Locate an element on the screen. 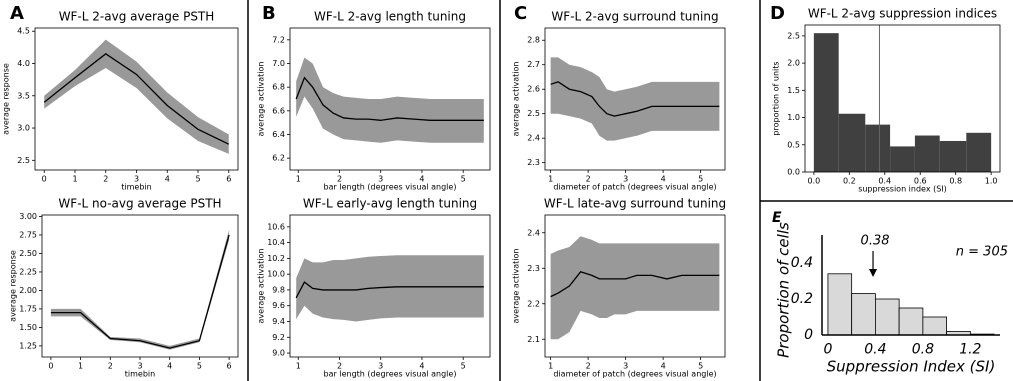 The height and width of the screenshot is (381, 1013). y-tick-label: 10.4 is located at coordinates (276, 242).